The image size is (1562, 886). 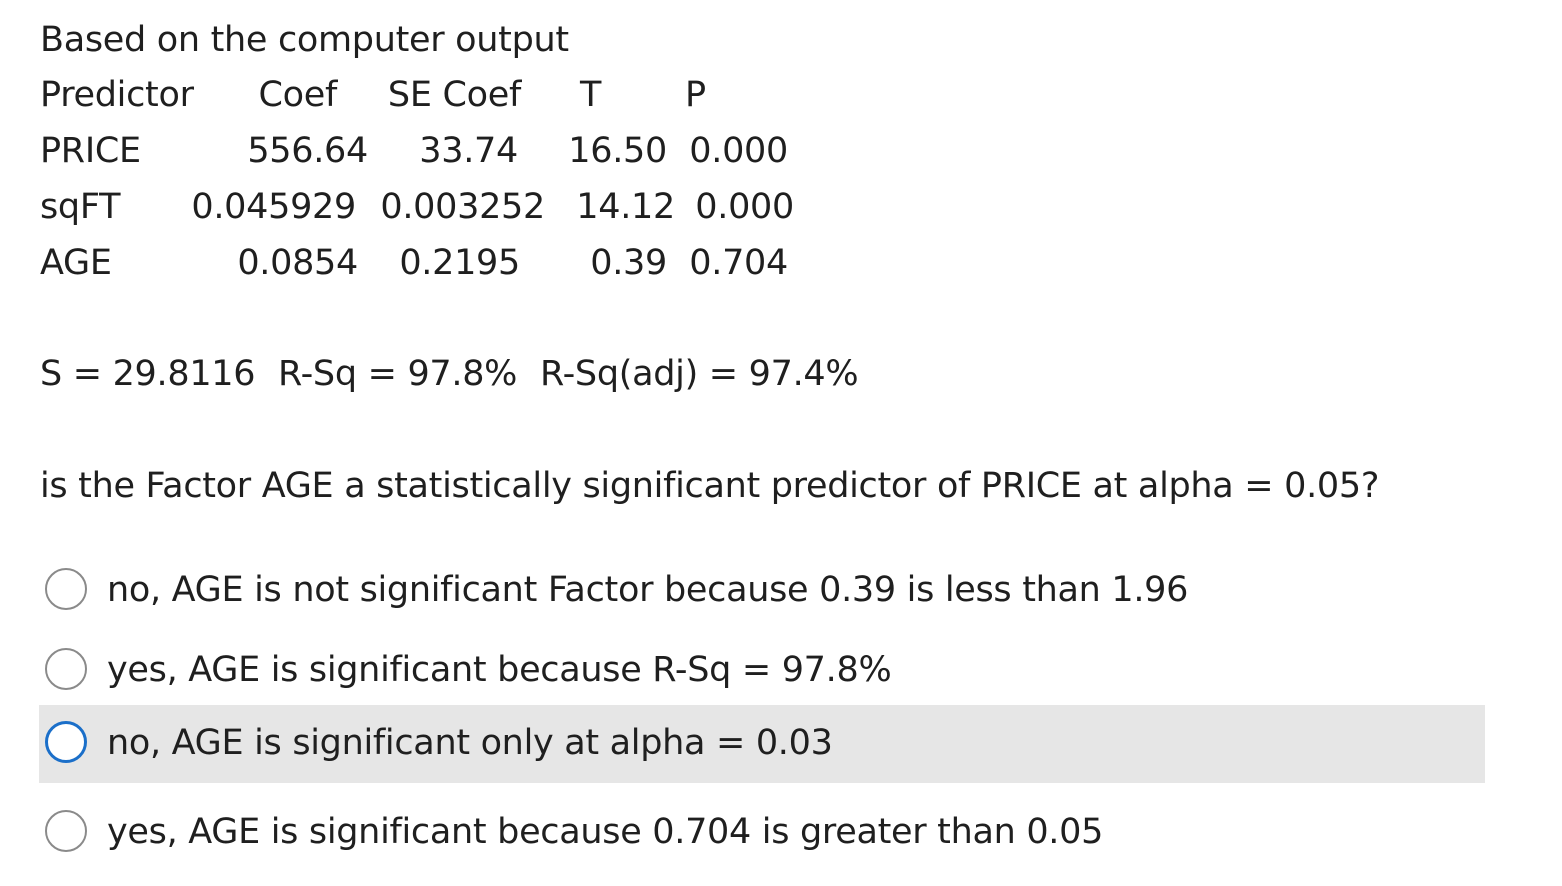 What do you see at coordinates (148, 374) in the screenshot?
I see `stat-s: S = 29.8116` at bounding box center [148, 374].